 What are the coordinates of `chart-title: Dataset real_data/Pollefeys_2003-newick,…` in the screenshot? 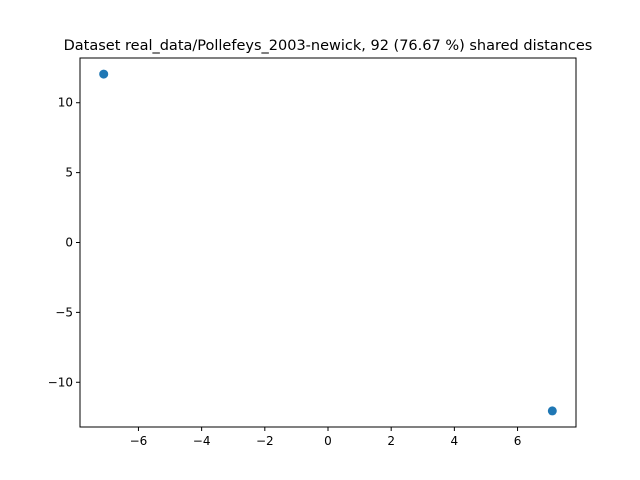 It's located at (328, 46).